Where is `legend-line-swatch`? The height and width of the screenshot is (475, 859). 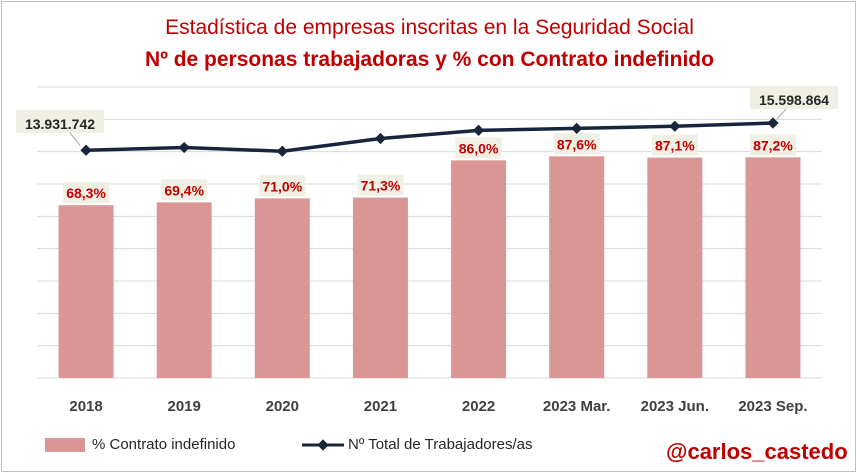 legend-line-swatch is located at coordinates (323, 445).